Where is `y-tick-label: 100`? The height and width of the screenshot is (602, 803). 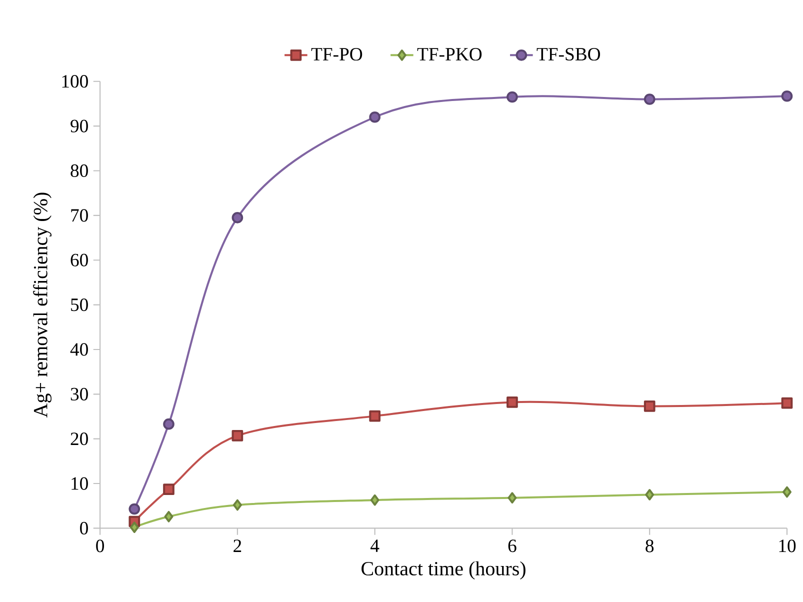
y-tick-label: 100 is located at coordinates (75, 81).